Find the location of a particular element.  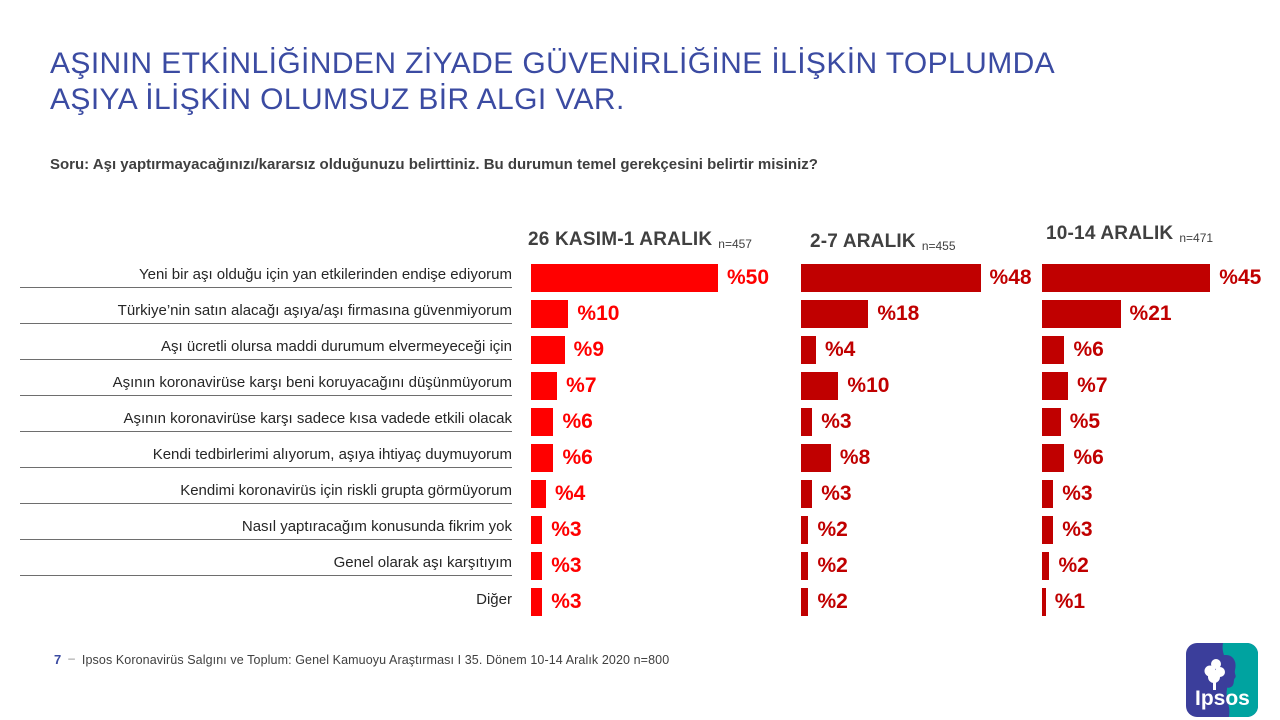

series-header-wave1: 26 KASIM-1 ARALIK n=457 is located at coordinates (640, 240).